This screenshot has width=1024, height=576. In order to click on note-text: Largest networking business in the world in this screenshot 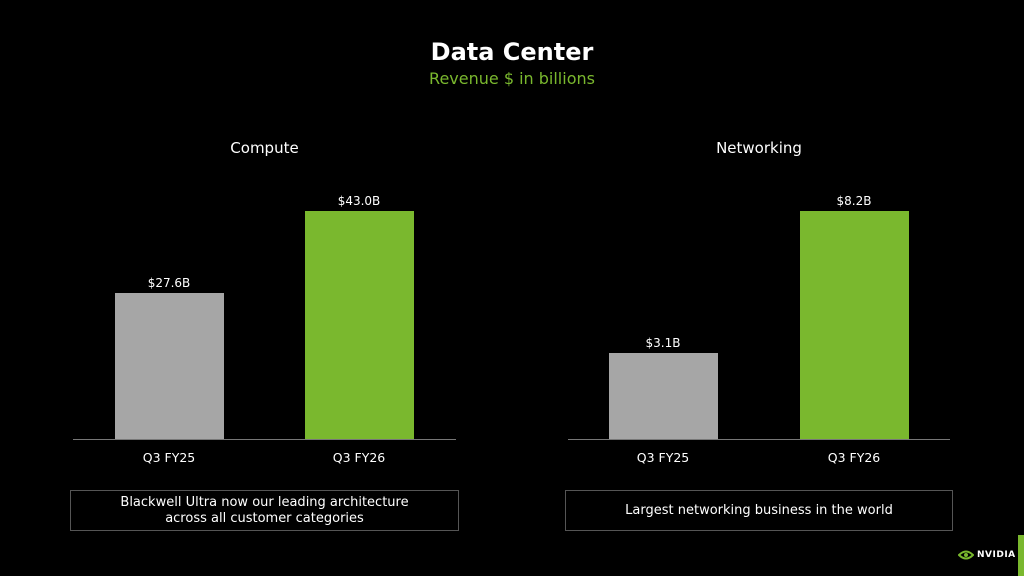, I will do `click(759, 510)`.